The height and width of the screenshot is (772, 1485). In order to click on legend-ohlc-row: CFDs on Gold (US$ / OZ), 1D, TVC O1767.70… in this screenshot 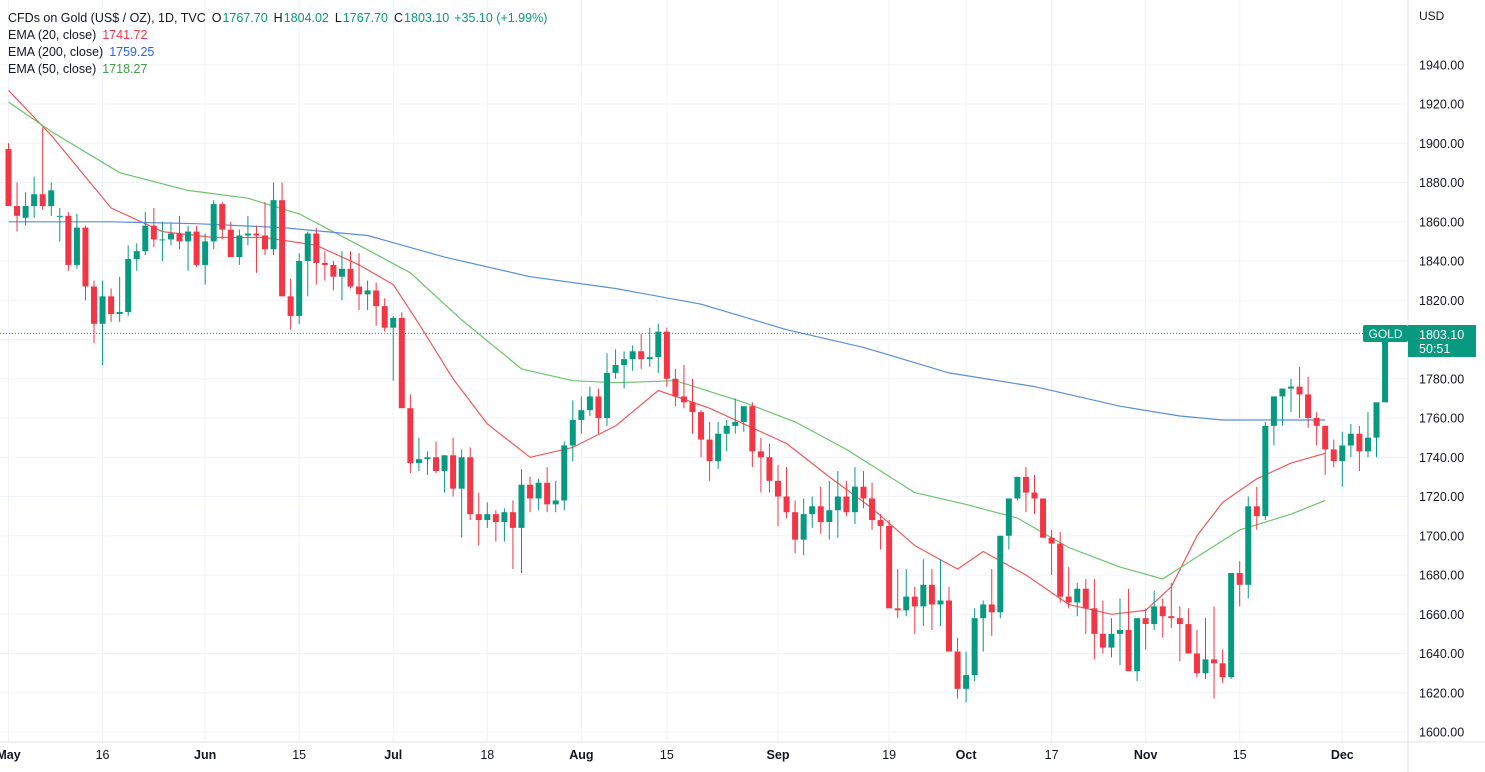, I will do `click(277, 18)`.